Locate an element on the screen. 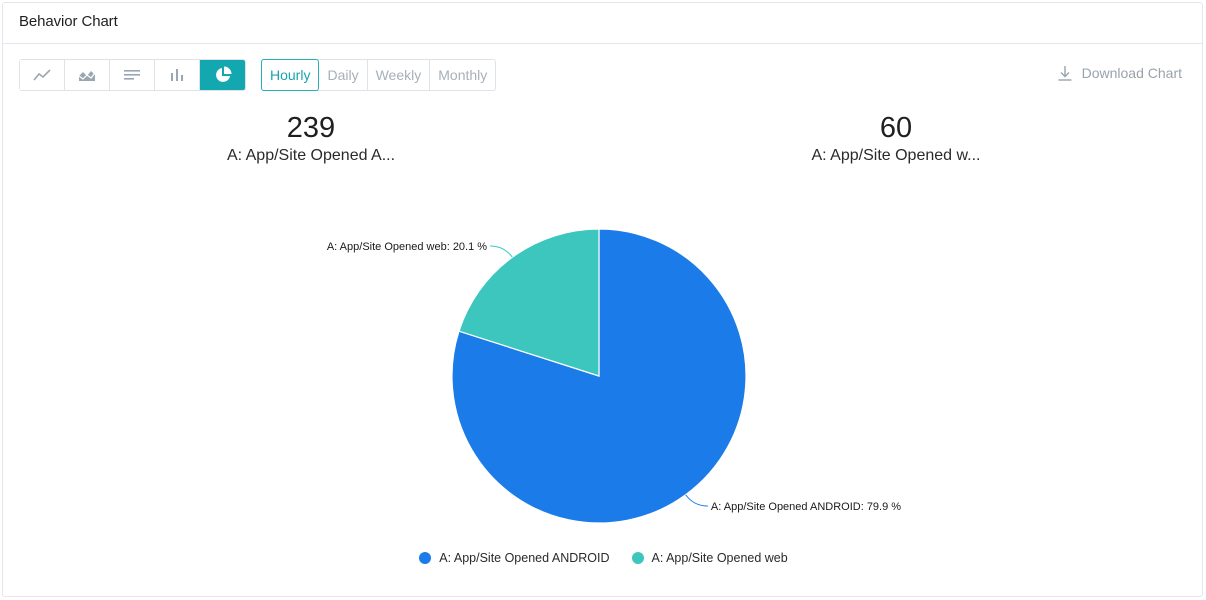 This screenshot has height=600, width=1206. line-chart-button is located at coordinates (42, 75).